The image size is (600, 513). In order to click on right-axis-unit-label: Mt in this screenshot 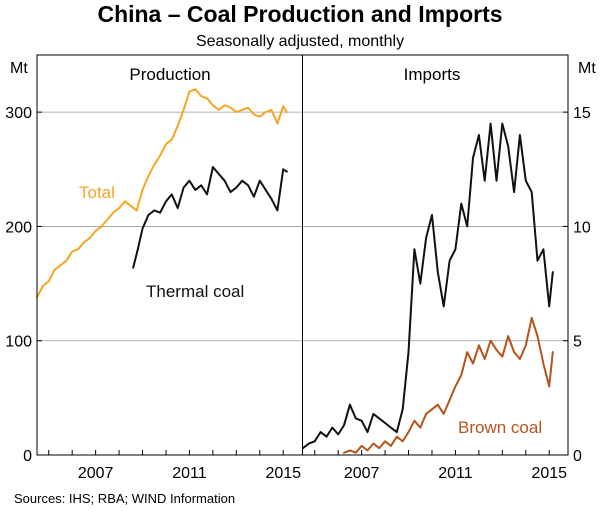, I will do `click(587, 68)`.